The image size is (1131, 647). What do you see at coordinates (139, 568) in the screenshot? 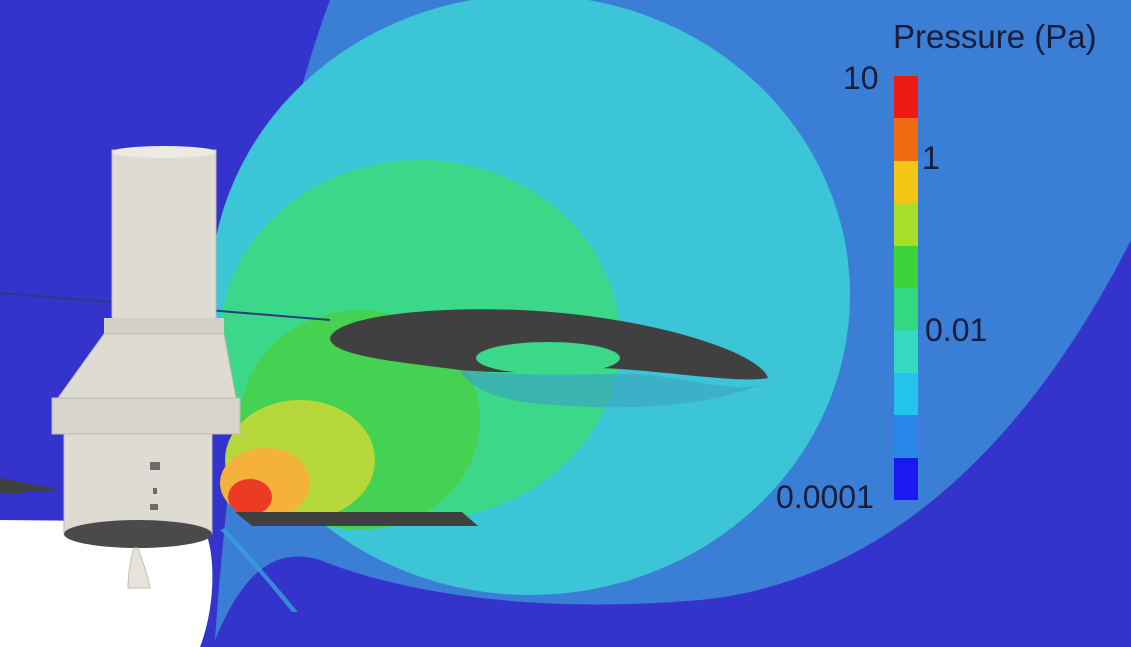
I see `spacecraft-nozzle` at bounding box center [139, 568].